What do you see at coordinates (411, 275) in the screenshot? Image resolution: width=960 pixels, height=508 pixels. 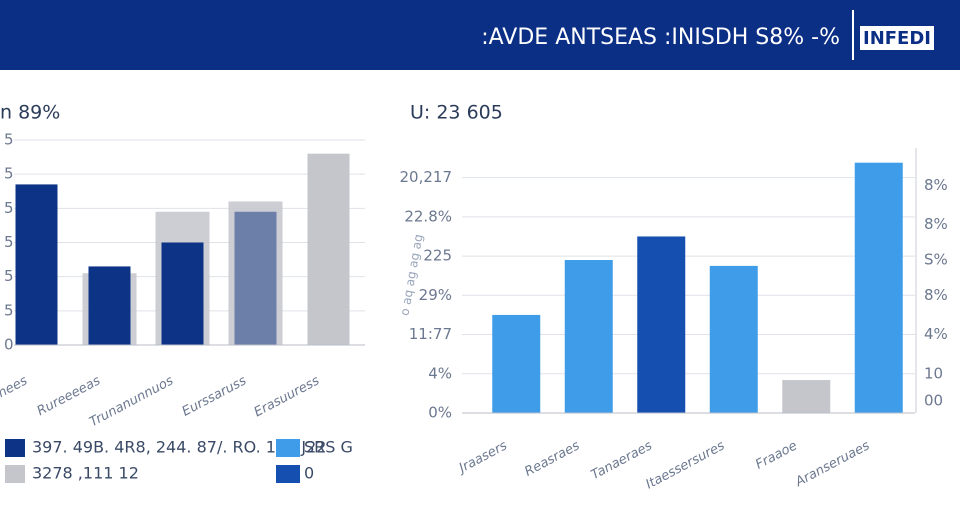 I see `y-axis-label: o aq ag ag ag` at bounding box center [411, 275].